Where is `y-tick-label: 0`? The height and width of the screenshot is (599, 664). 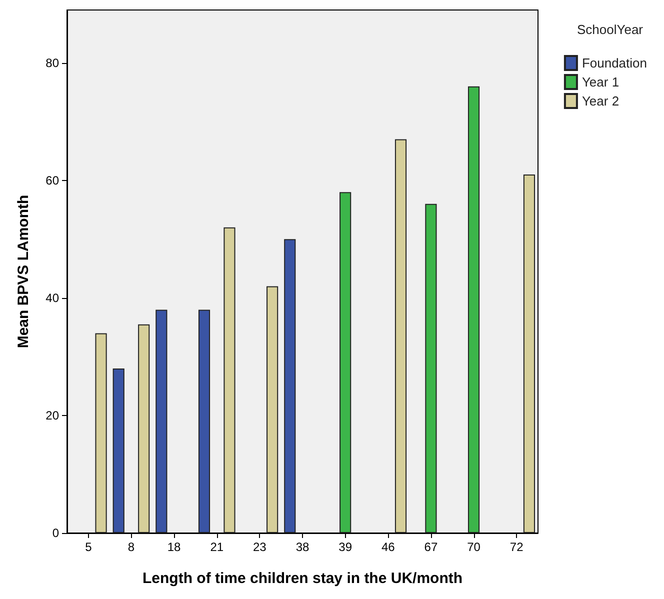 y-tick-label: 0 is located at coordinates (56, 533).